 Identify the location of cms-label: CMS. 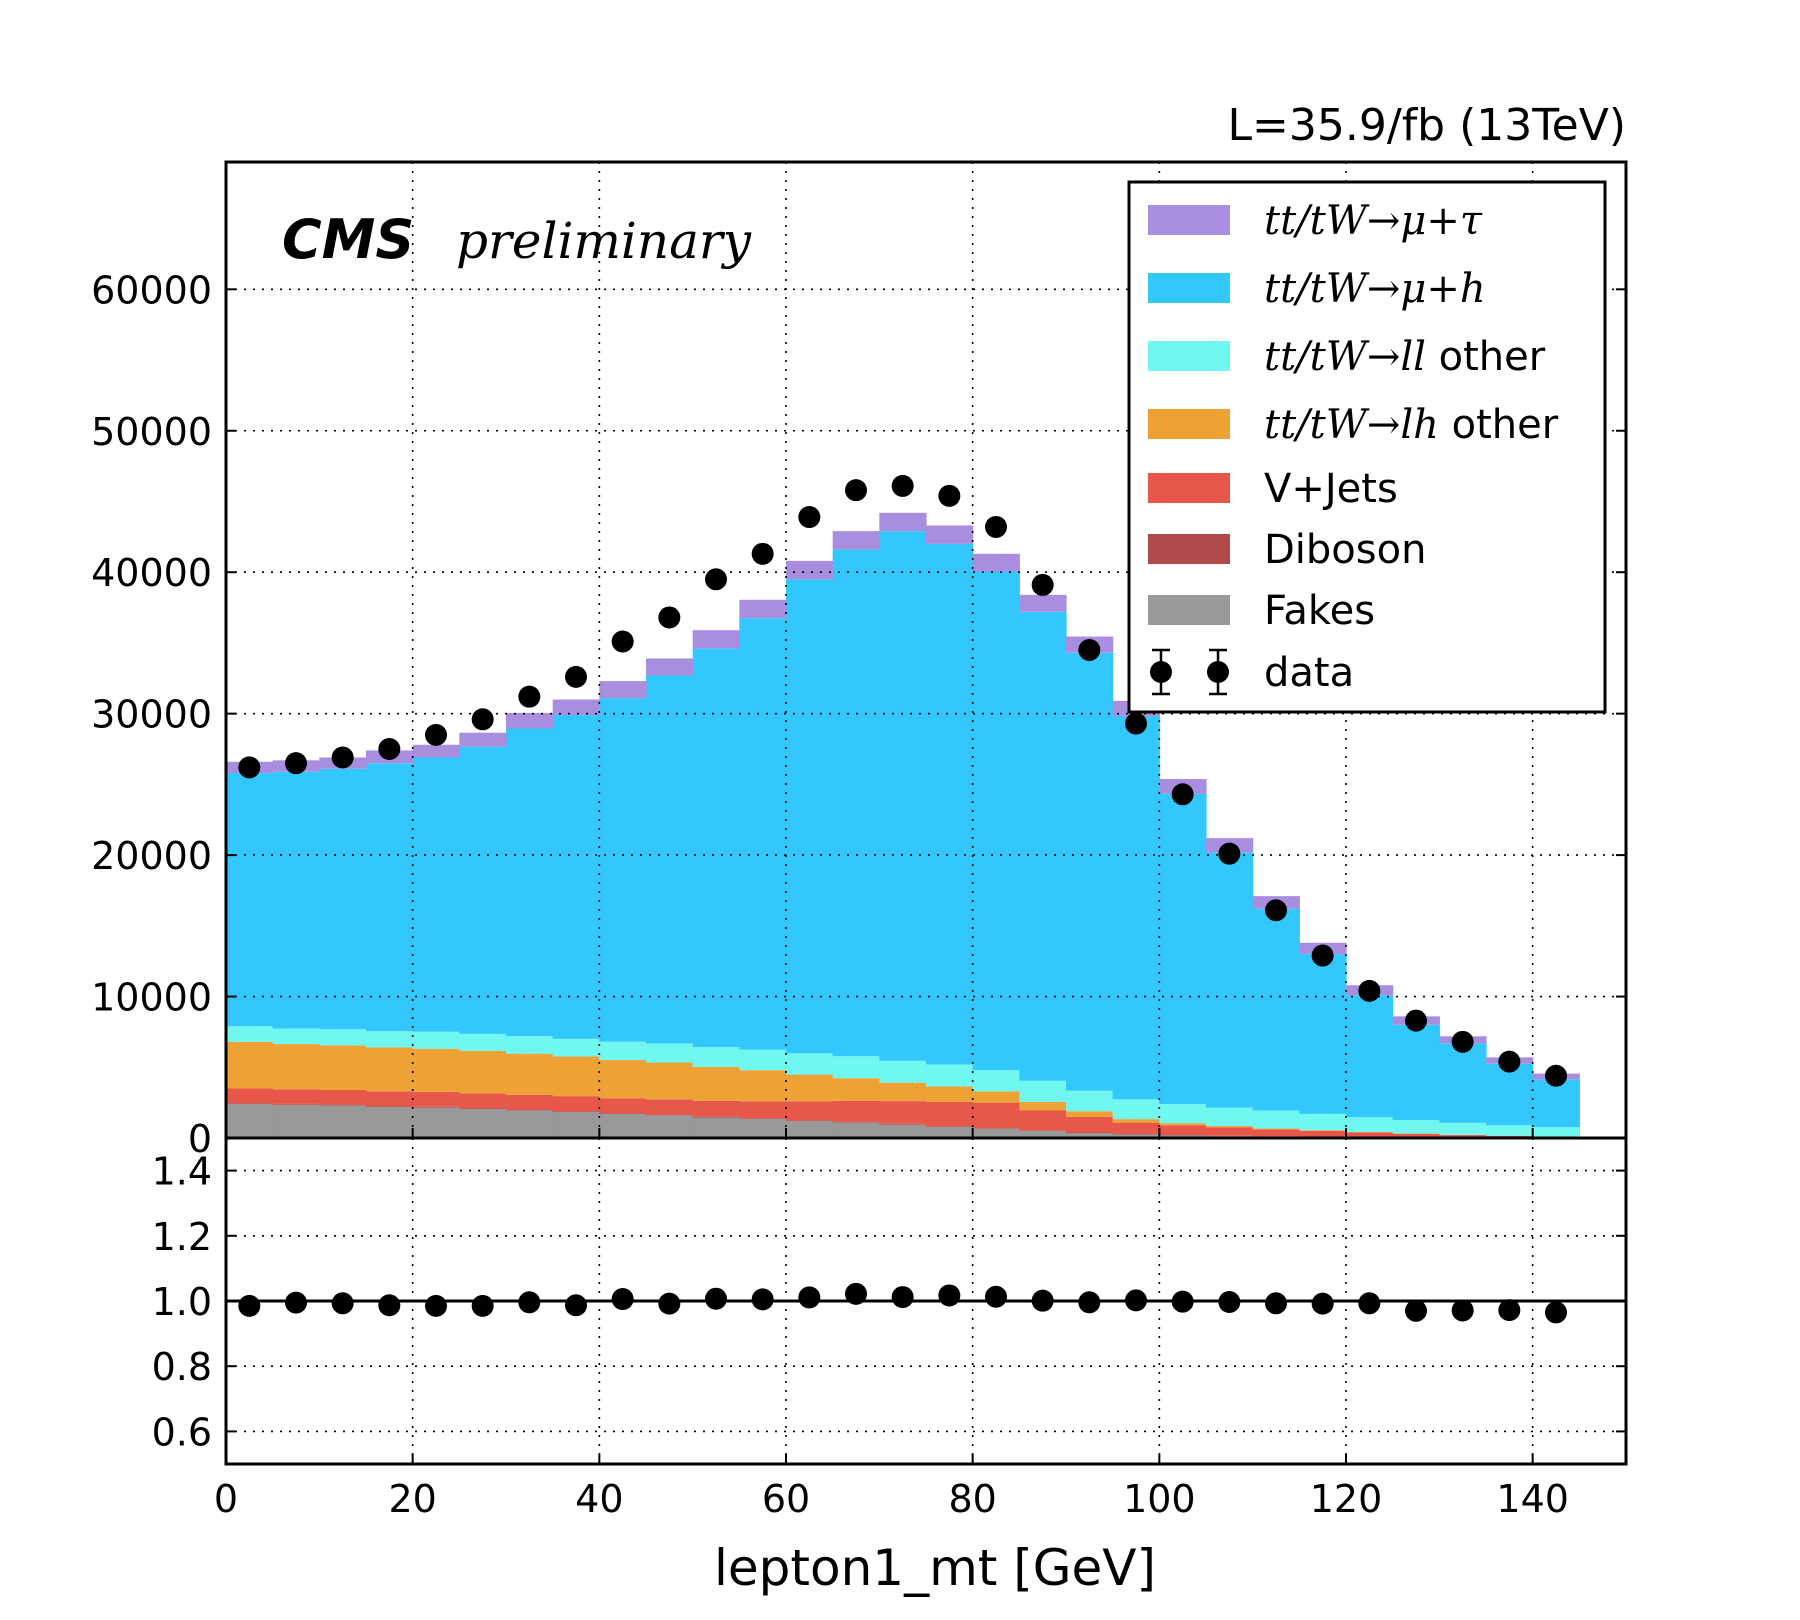
(348, 239).